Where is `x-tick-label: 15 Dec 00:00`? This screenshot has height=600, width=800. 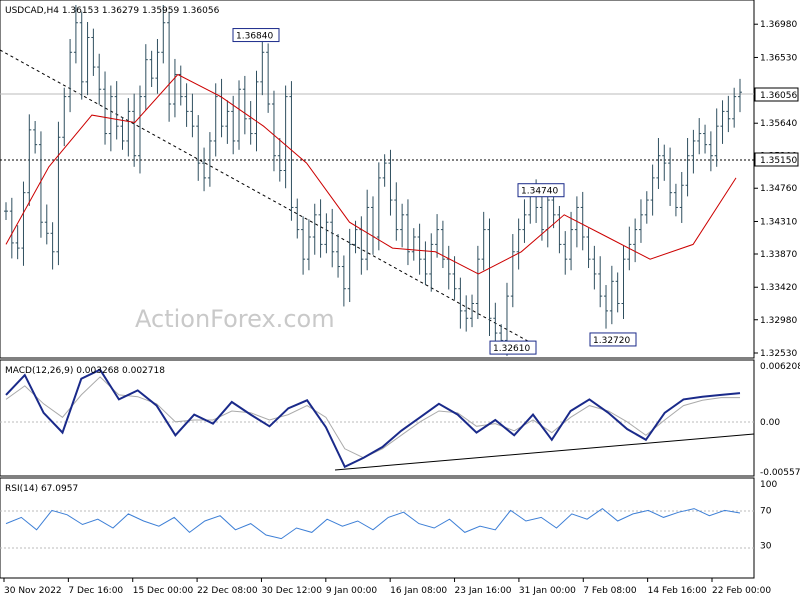
x-tick-label: 15 Dec 00:00 is located at coordinates (163, 591).